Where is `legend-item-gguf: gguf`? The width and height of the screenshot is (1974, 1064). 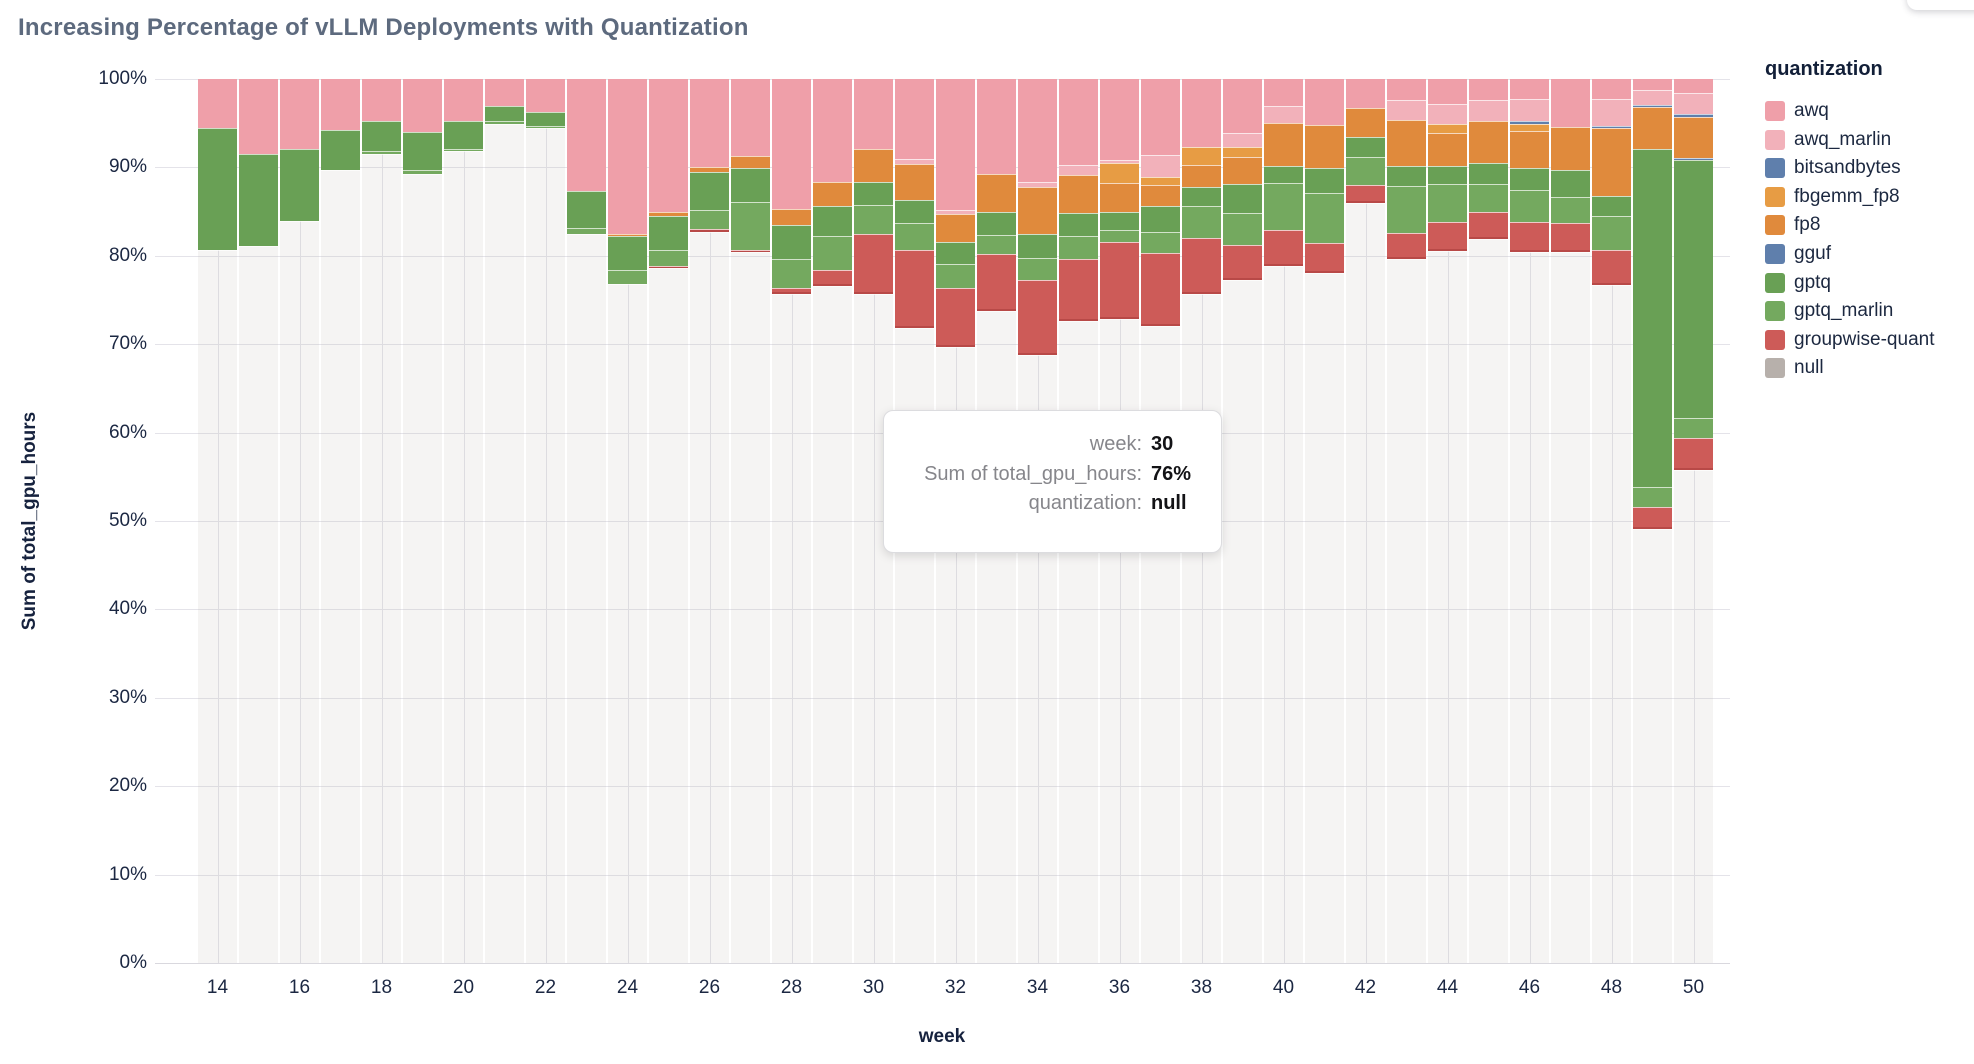
legend-item-gguf: gguf is located at coordinates (1865, 253).